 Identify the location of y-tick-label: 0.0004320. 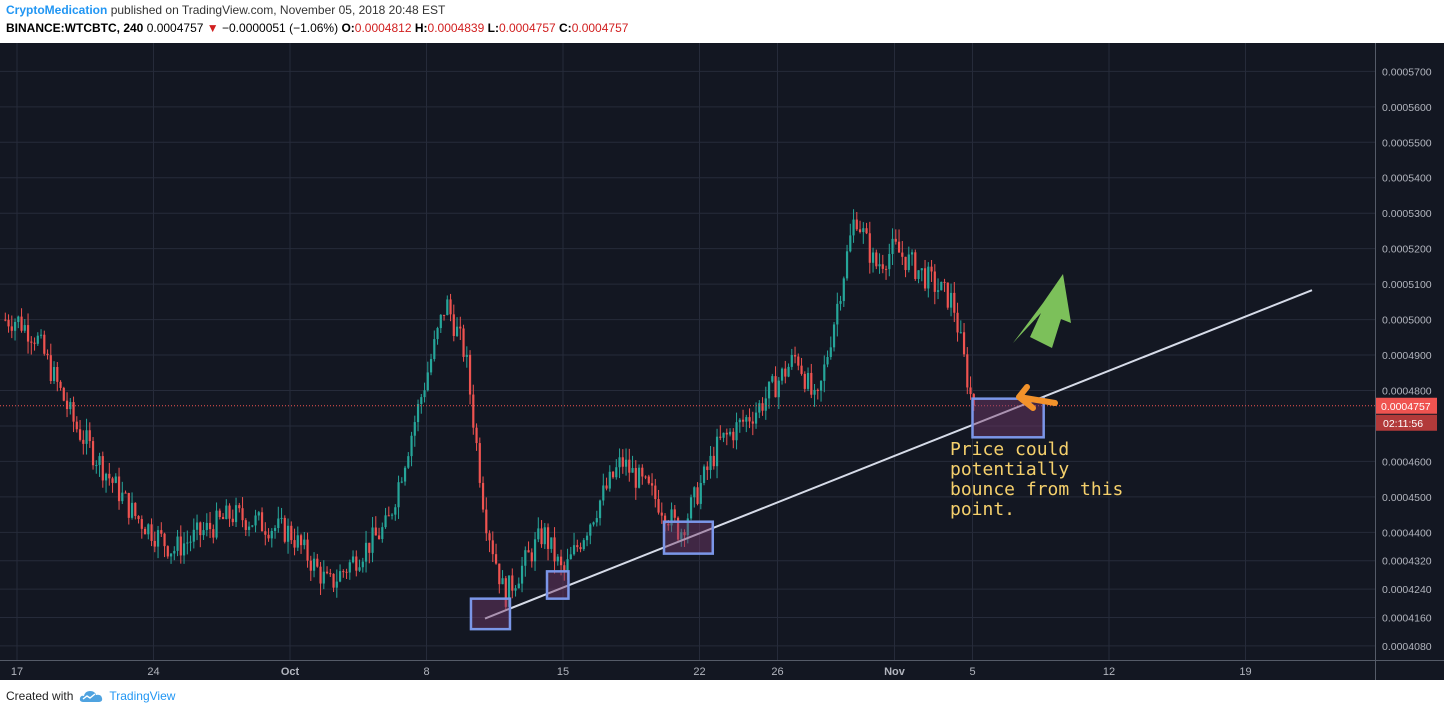
(1407, 562).